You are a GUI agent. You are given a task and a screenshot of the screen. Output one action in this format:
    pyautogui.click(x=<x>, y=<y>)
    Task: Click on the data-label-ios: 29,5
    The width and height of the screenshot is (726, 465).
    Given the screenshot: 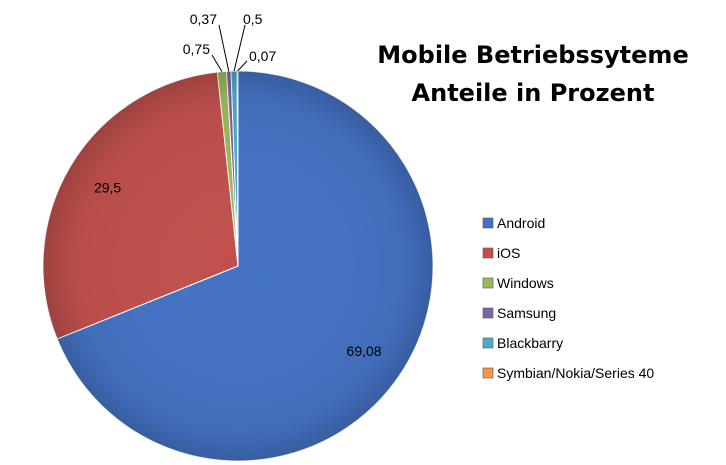 What is the action you would take?
    pyautogui.click(x=107, y=188)
    